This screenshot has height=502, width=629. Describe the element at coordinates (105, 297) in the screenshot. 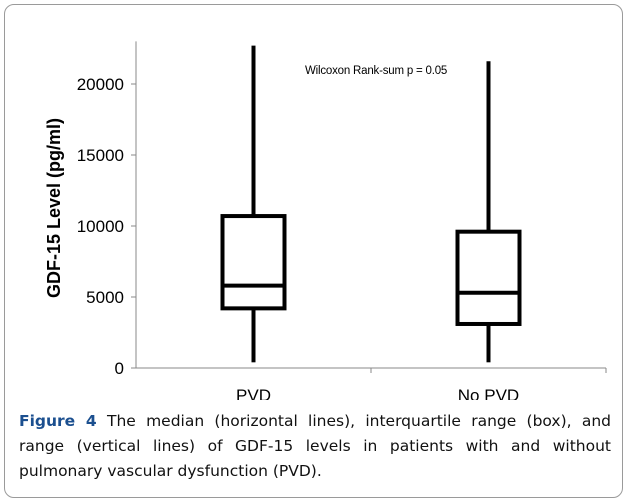

I see `y-tick-label: 5000` at that location.